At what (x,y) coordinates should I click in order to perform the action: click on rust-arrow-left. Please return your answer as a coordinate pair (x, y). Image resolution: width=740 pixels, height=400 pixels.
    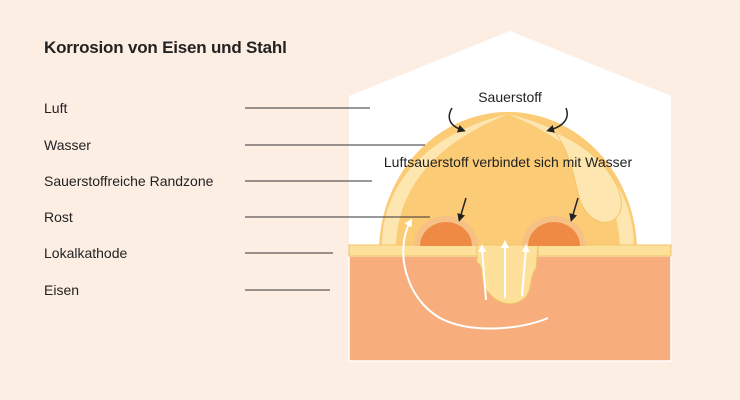
    Looking at the image, I should click on (462, 209).